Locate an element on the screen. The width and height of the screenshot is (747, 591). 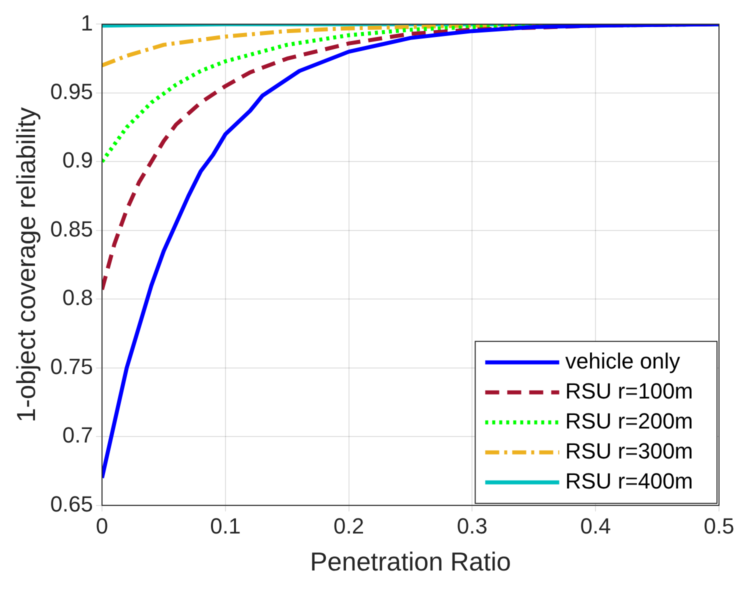
x-tick-label: 0.3 is located at coordinates (472, 526).